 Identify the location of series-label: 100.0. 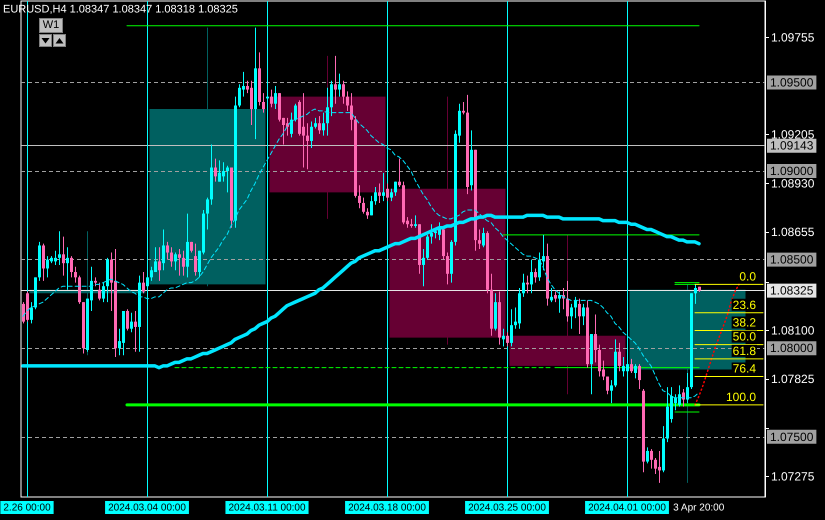
(741, 397).